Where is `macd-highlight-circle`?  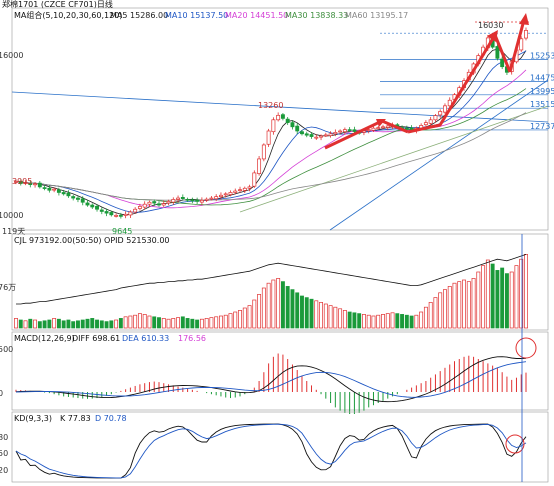
macd-highlight-circle is located at coordinates (526, 348).